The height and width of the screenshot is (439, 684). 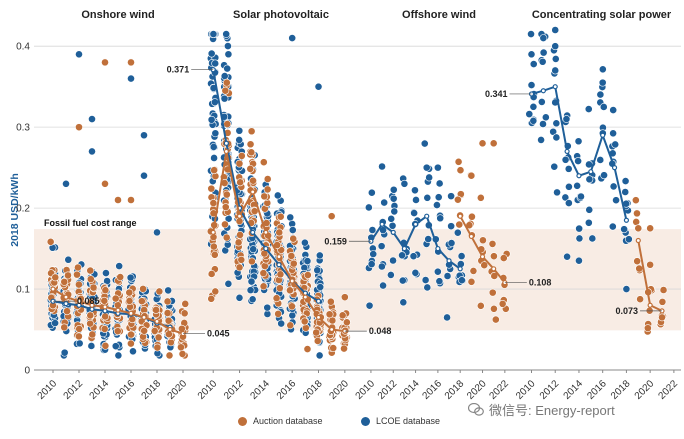 I want to click on y-tick-label: 0.4, so click(x=23, y=47).